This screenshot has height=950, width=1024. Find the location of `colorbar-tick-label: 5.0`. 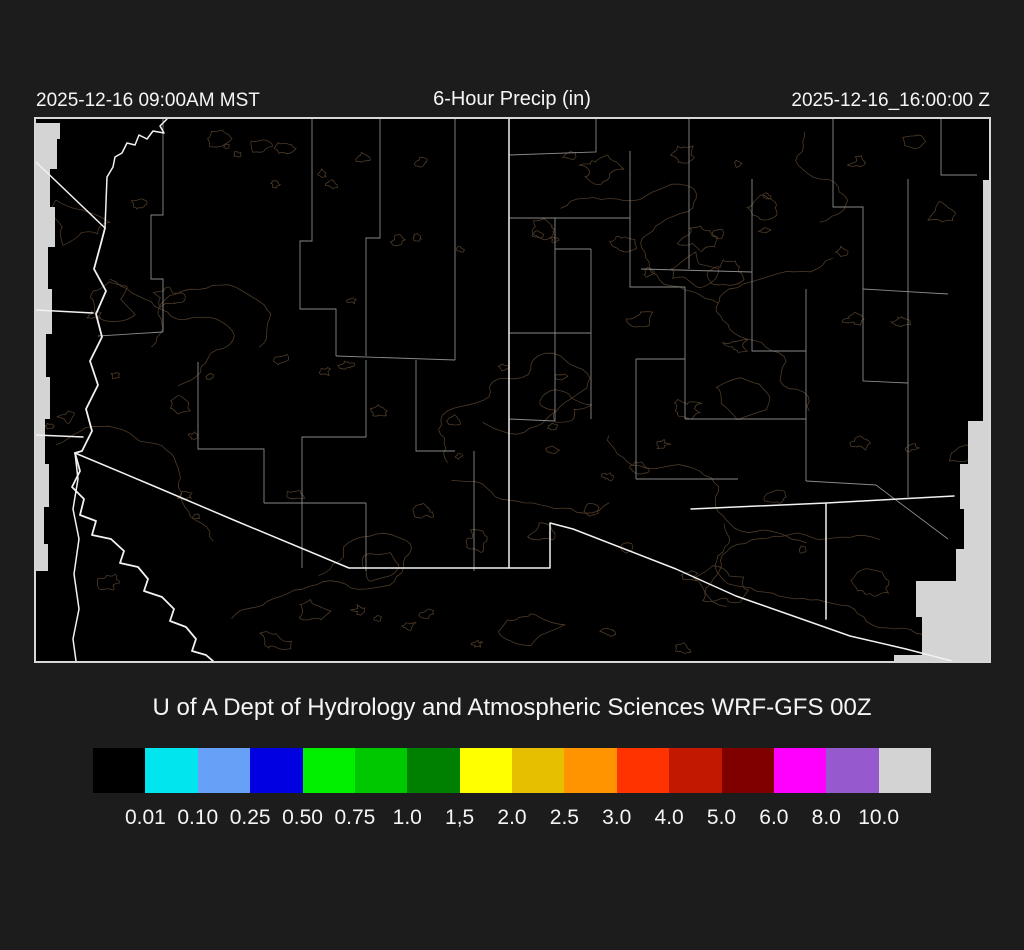

colorbar-tick-label: 5.0 is located at coordinates (721, 817).